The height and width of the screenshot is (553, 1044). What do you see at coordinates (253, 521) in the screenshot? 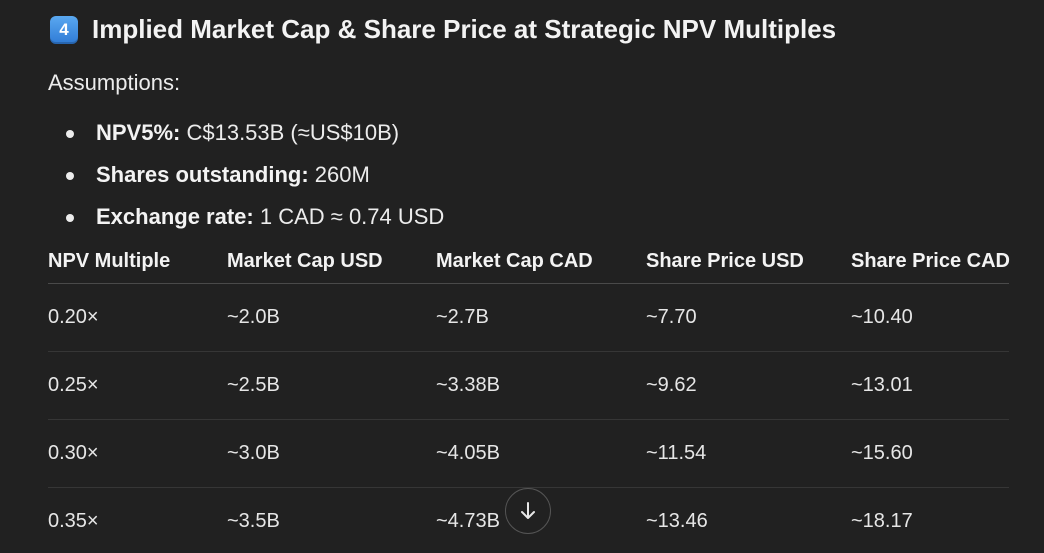
I see `table-cell: ~3.5B` at bounding box center [253, 521].